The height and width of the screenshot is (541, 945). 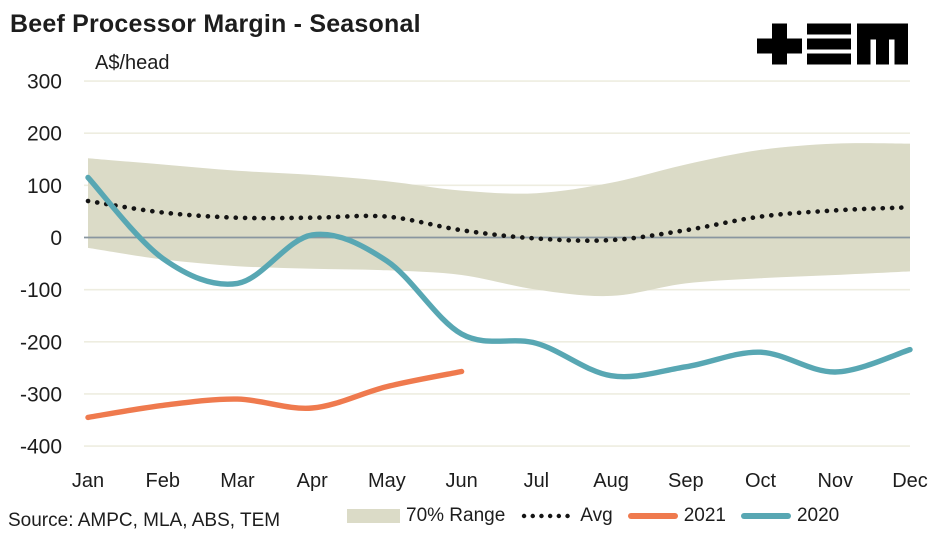 What do you see at coordinates (373, 516) in the screenshot?
I see `legend-swatch-band` at bounding box center [373, 516].